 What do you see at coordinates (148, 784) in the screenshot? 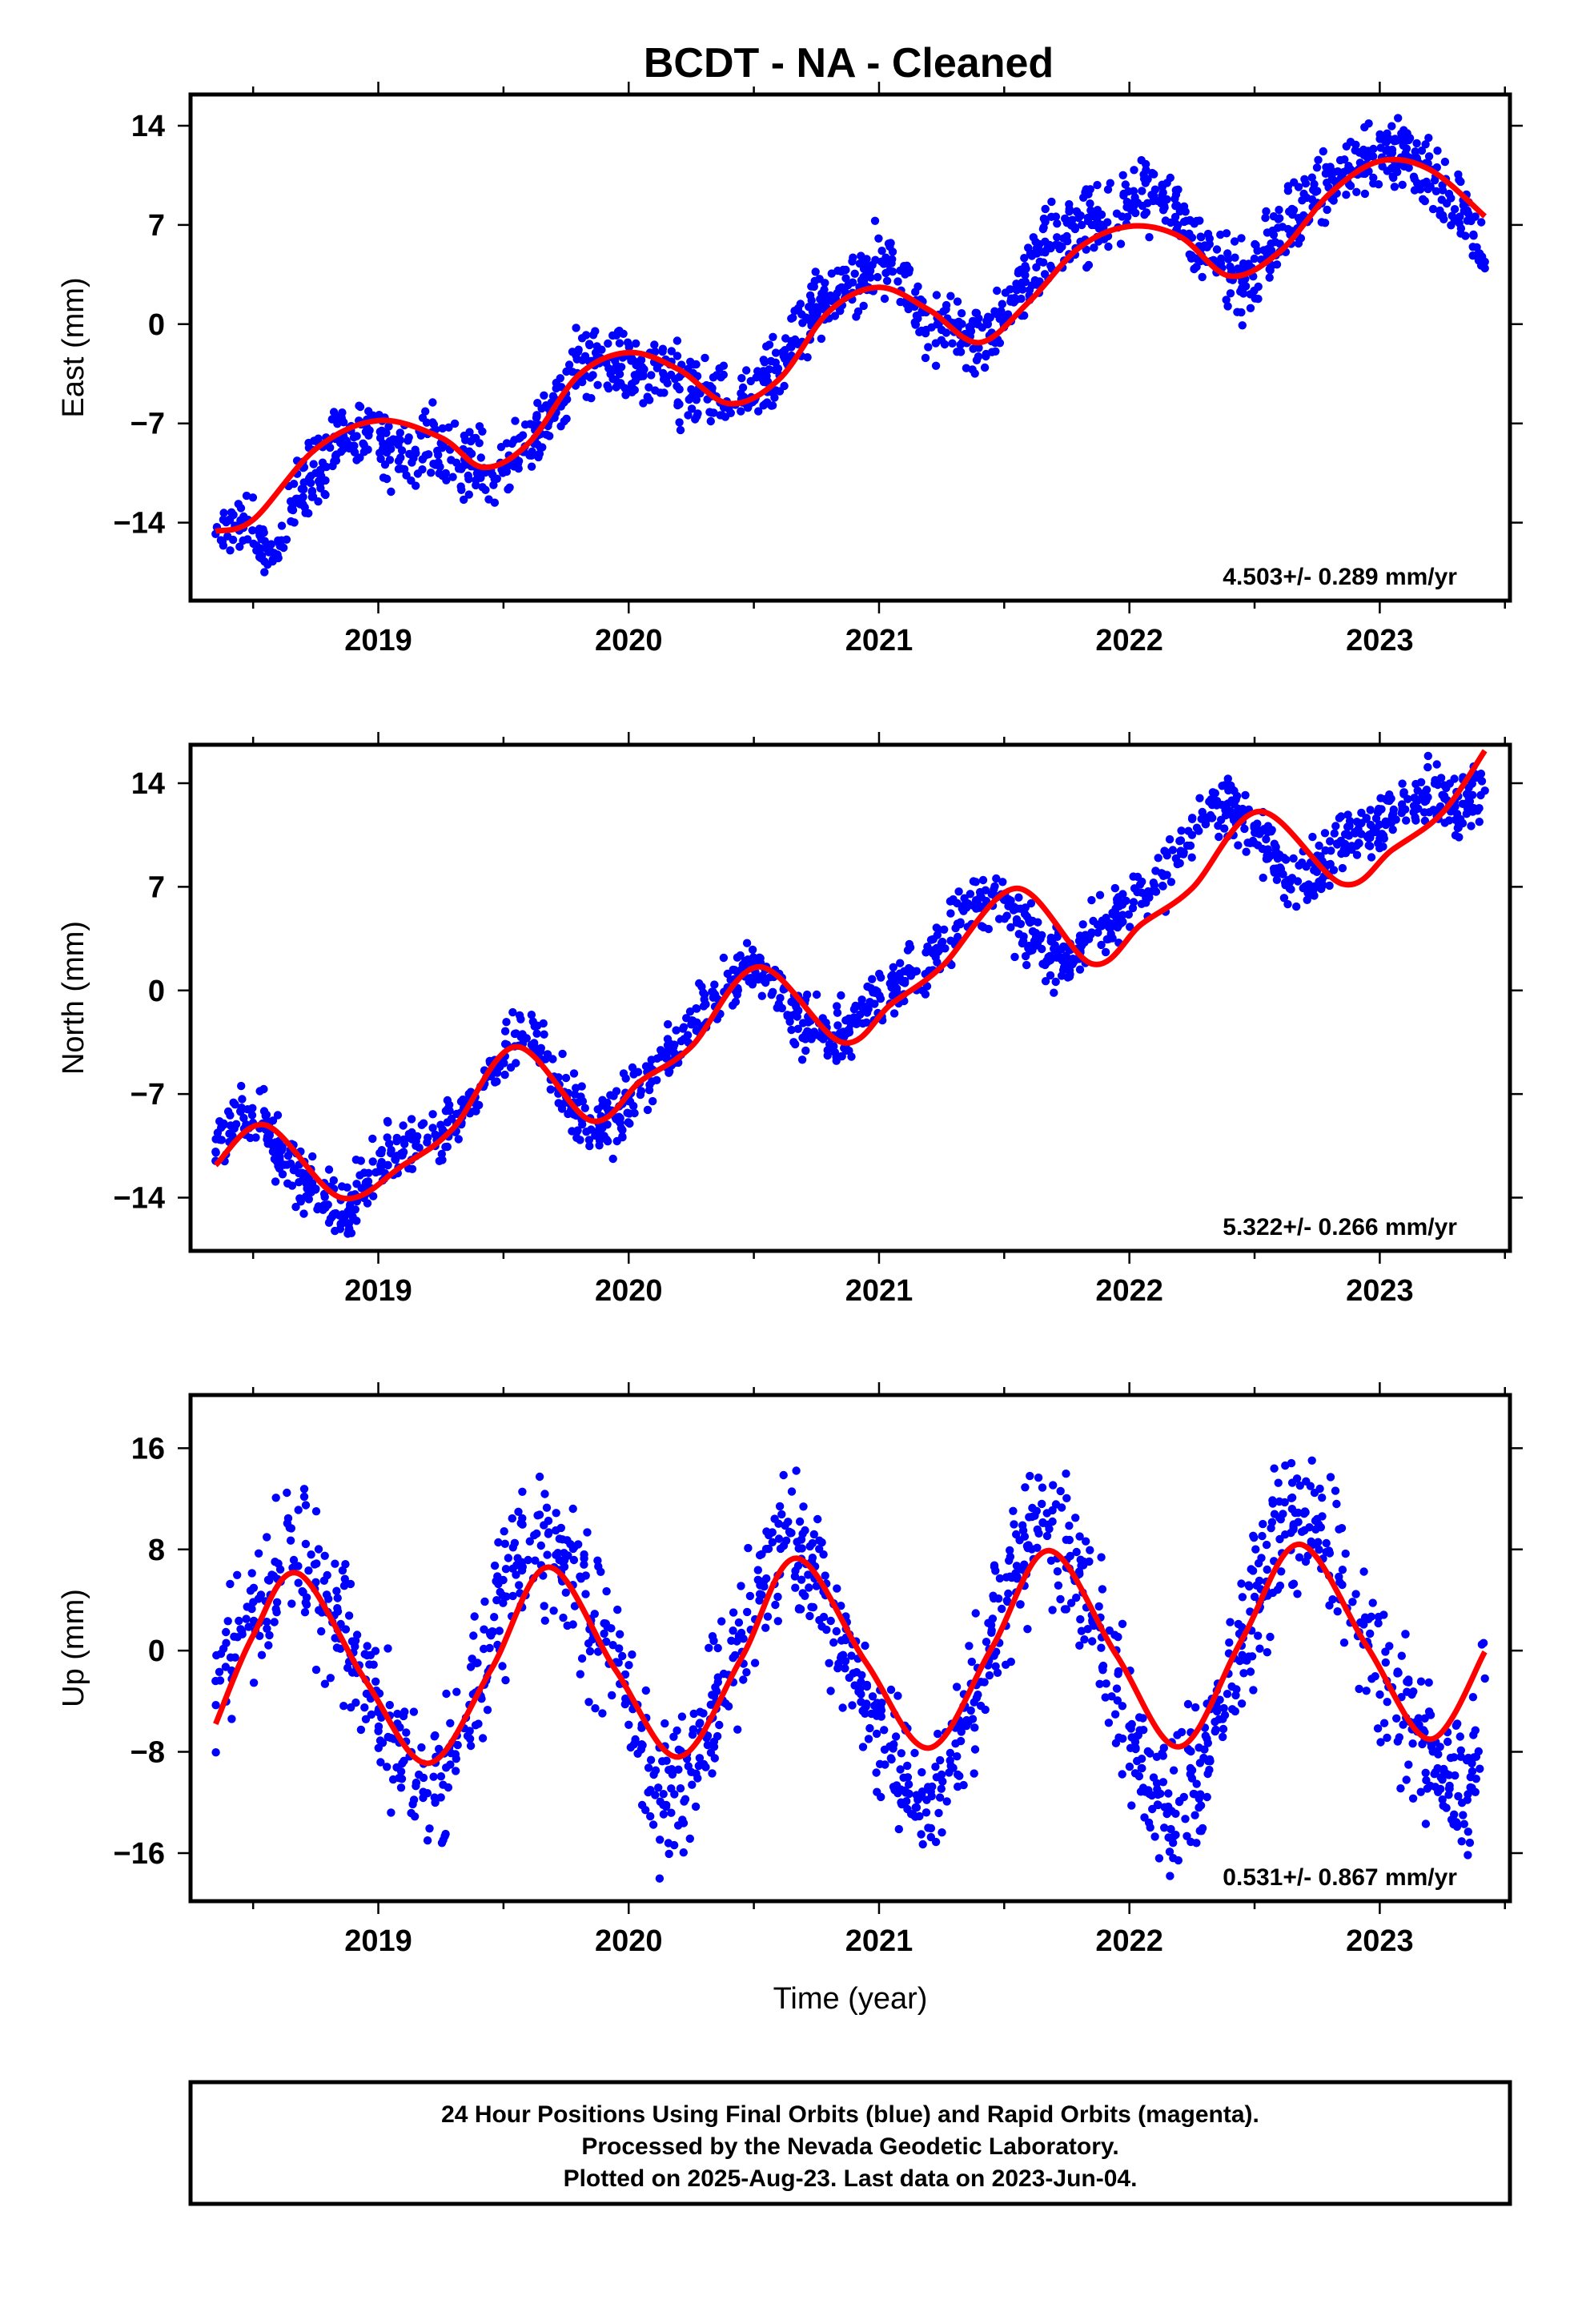
I see `north-y-tick-label: 14` at bounding box center [148, 784].